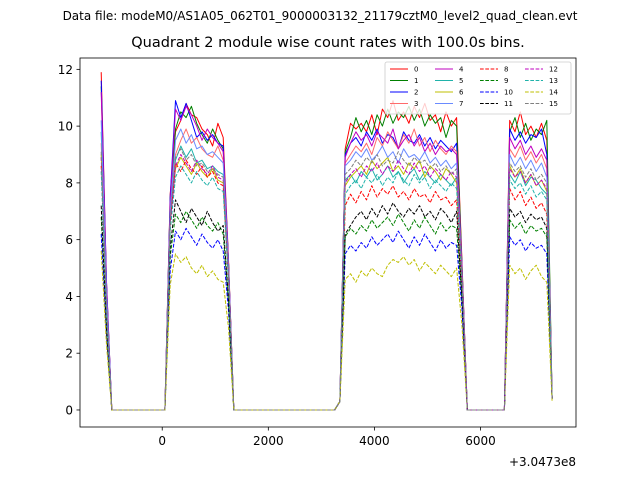  What do you see at coordinates (69, 297) in the screenshot?
I see `y-tick-label: 4` at bounding box center [69, 297].